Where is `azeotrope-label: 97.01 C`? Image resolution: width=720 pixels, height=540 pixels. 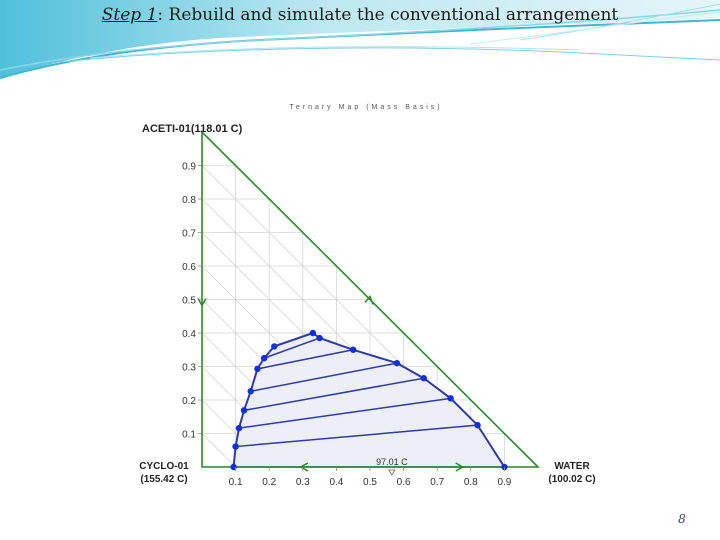 azeotrope-label: 97.01 C is located at coordinates (392, 462).